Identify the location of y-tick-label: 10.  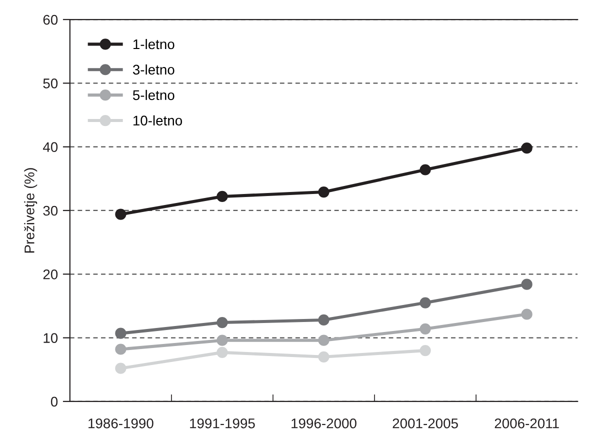
(51, 338).